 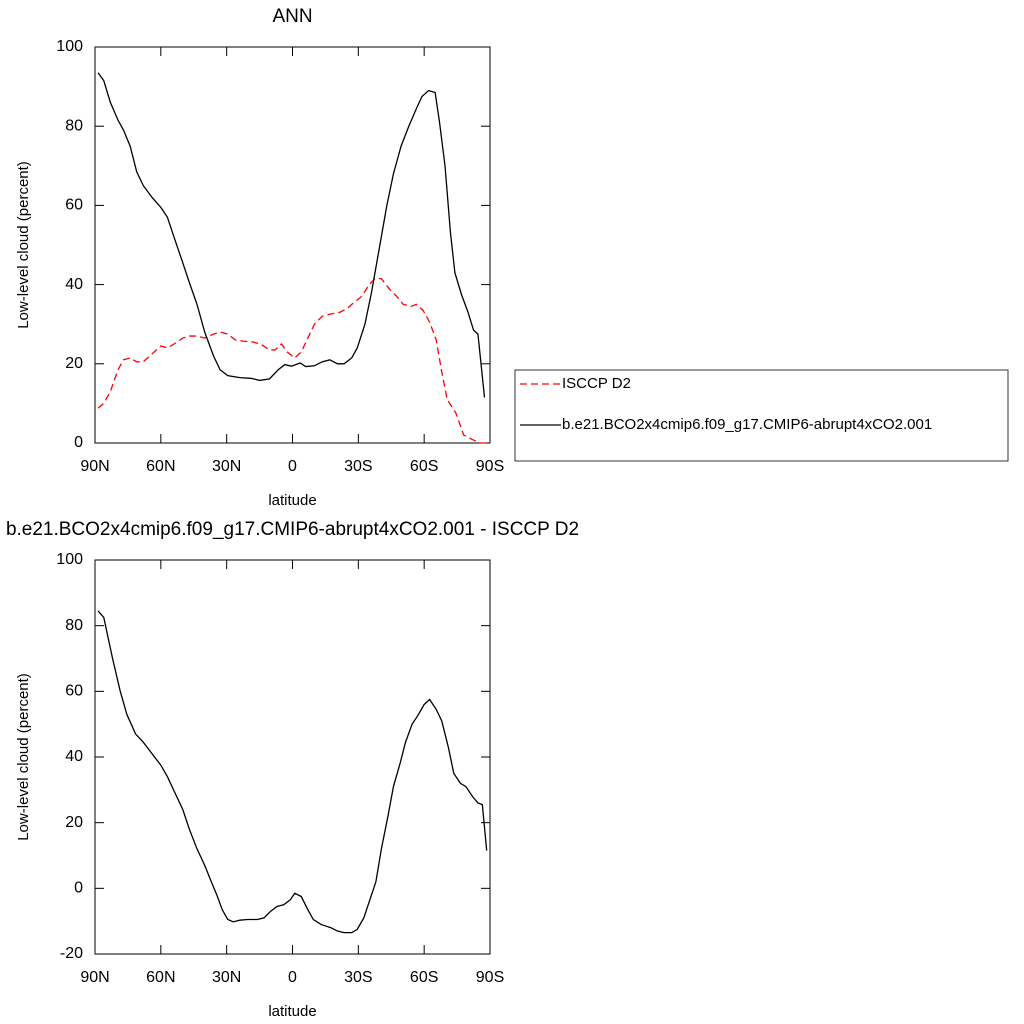 What do you see at coordinates (71, 953) in the screenshot?
I see `y-tick-label: -20` at bounding box center [71, 953].